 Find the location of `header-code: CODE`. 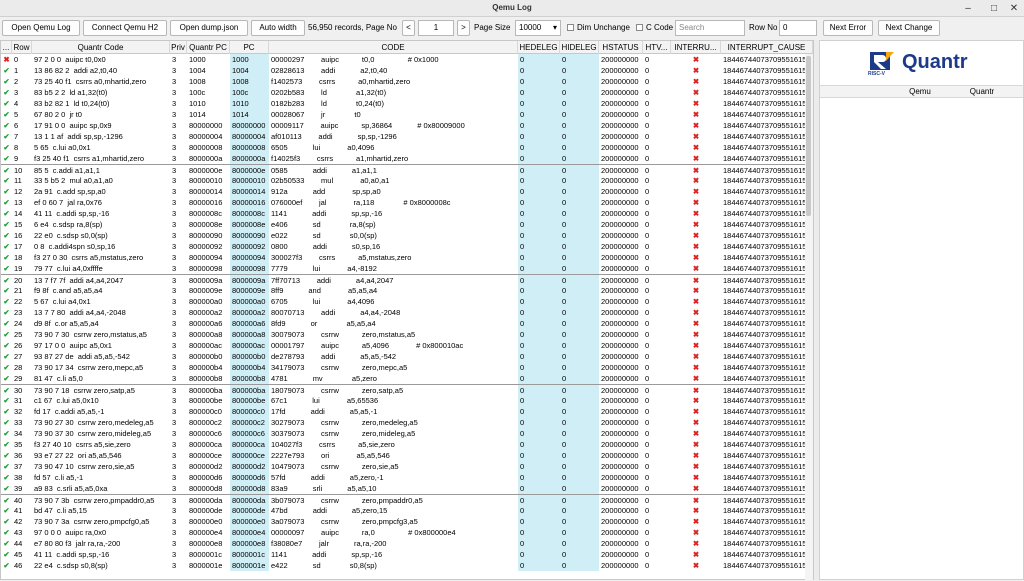

header-code: CODE is located at coordinates (393, 47).